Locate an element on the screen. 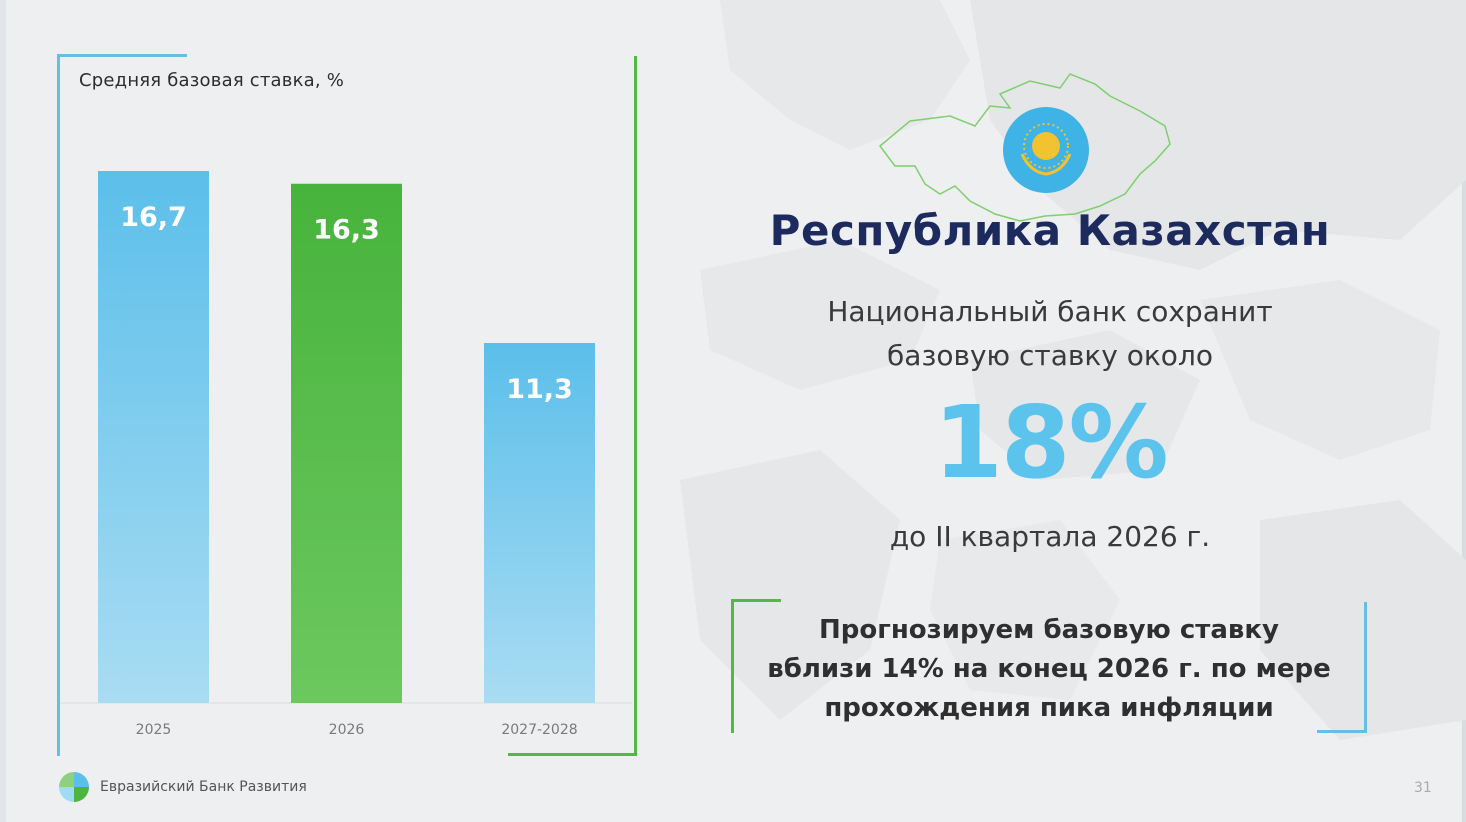 The image size is (1466, 822). bar-2026 is located at coordinates (346, 443).